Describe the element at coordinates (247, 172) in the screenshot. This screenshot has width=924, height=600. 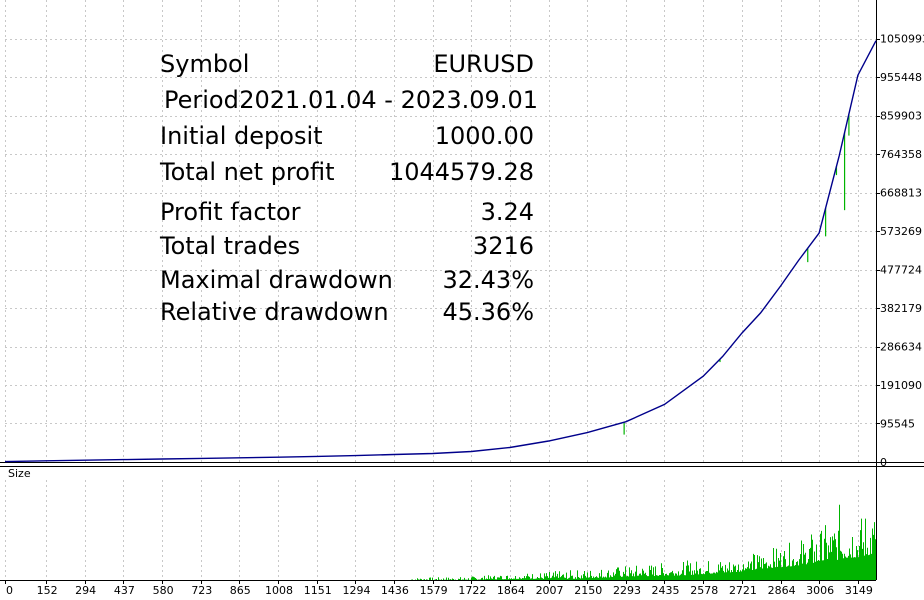
I see `stat-label: Total net profit` at that location.